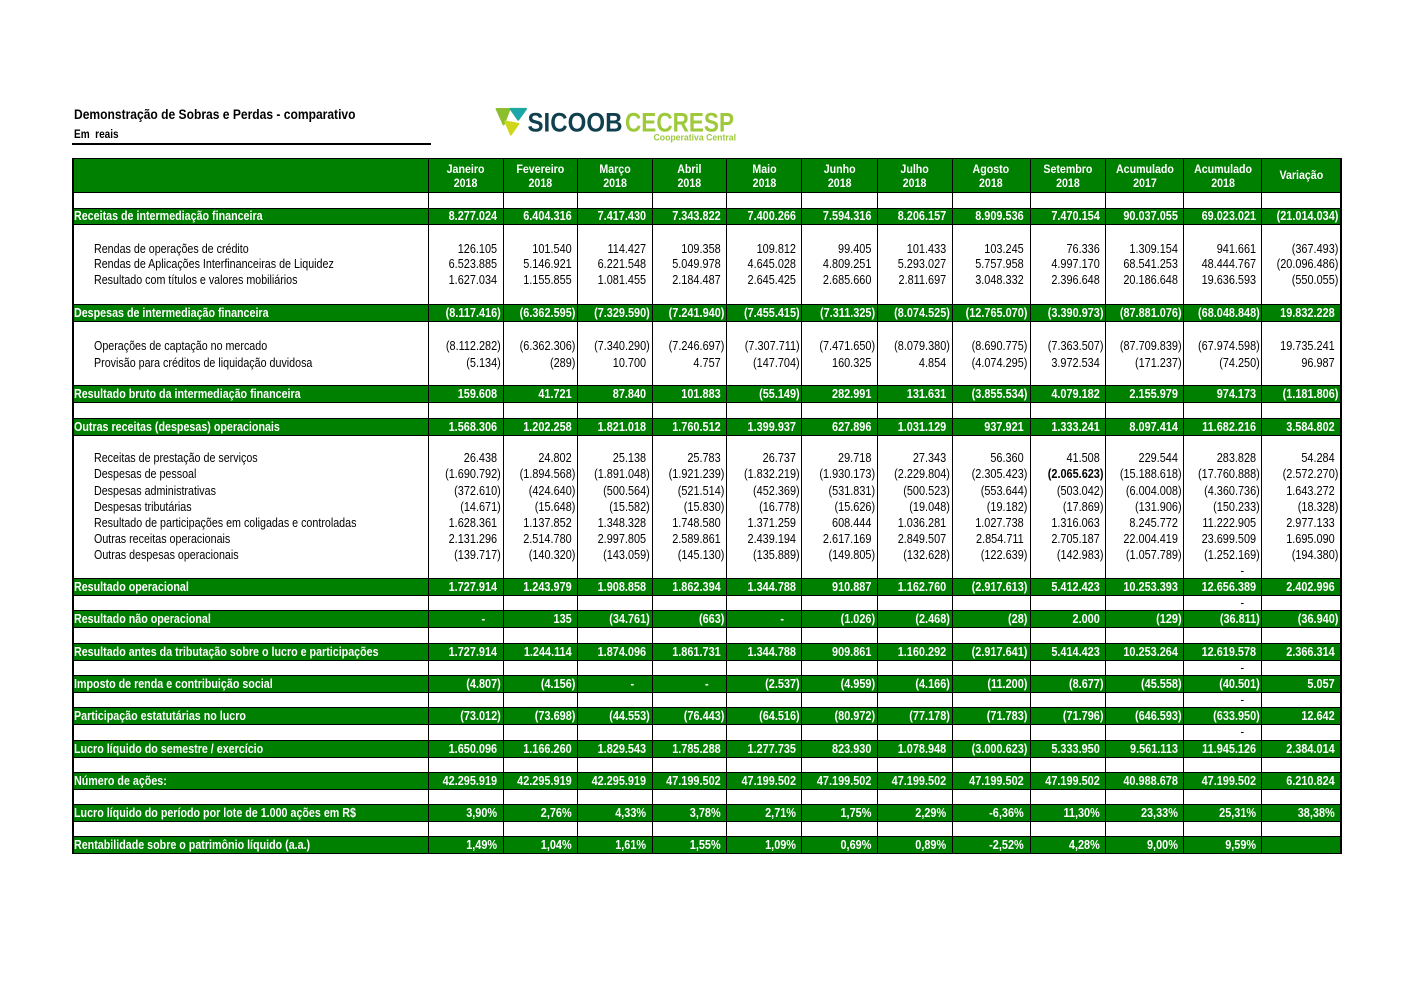  What do you see at coordinates (694, 137) in the screenshot?
I see `svg-text: Cooperativa Central` at bounding box center [694, 137].